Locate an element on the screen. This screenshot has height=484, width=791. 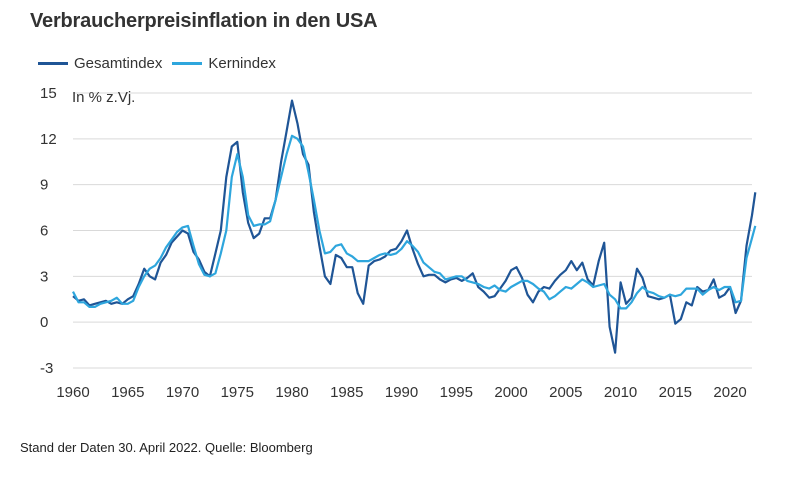
x-tick-label: 2015 is located at coordinates (675, 392).